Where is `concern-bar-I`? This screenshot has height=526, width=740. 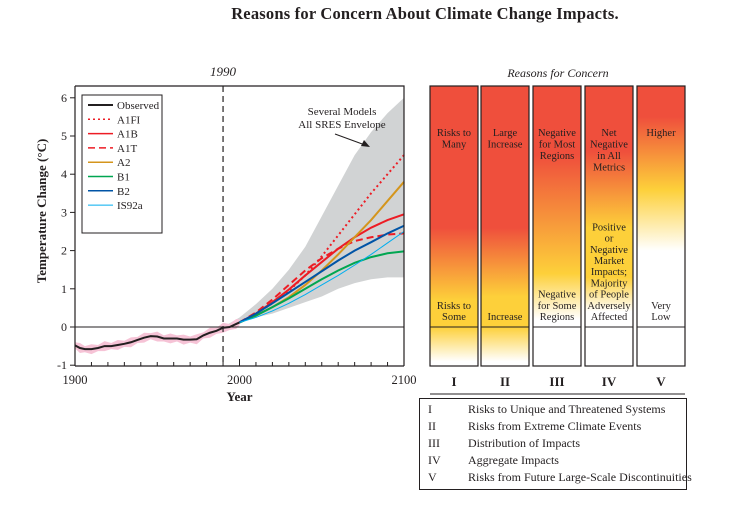
concern-bar-I is located at coordinates (454, 226).